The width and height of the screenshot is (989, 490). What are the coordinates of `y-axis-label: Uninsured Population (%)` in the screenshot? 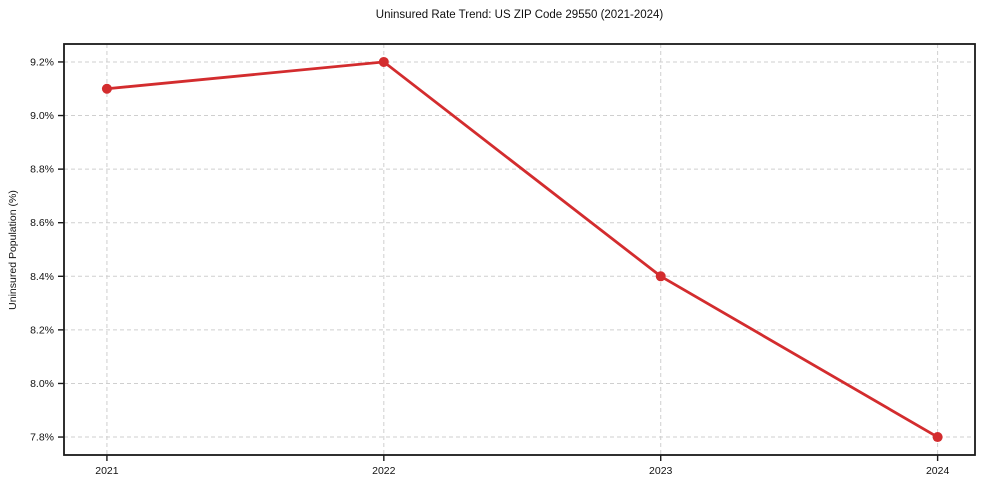 It's located at (13, 250).